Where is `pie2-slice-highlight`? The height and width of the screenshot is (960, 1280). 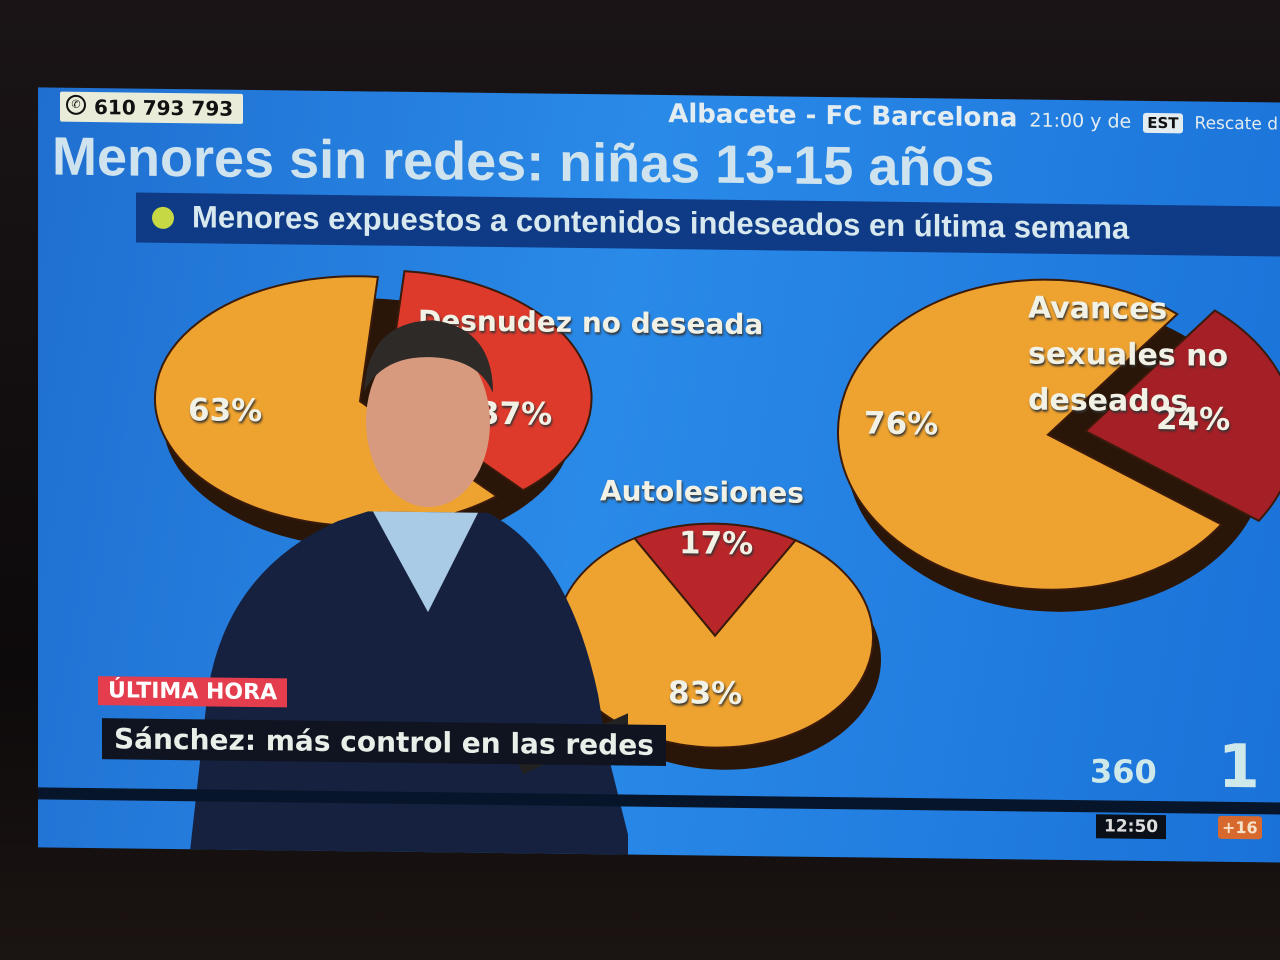
pie2-slice-highlight is located at coordinates (715, 580).